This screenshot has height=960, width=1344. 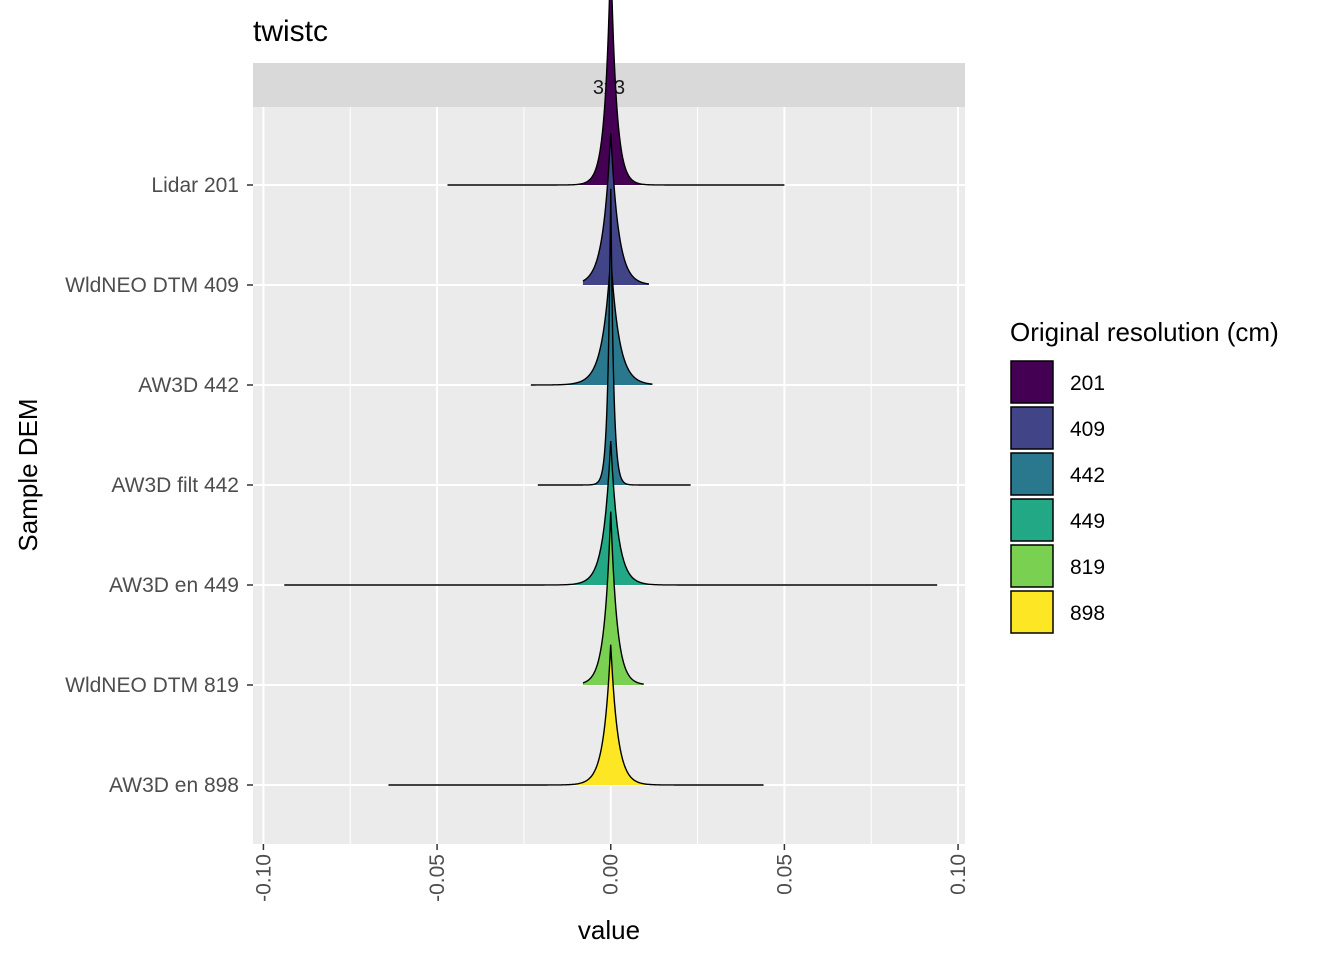 What do you see at coordinates (1144, 332) in the screenshot?
I see `legend-title: Original resolution (cm)` at bounding box center [1144, 332].